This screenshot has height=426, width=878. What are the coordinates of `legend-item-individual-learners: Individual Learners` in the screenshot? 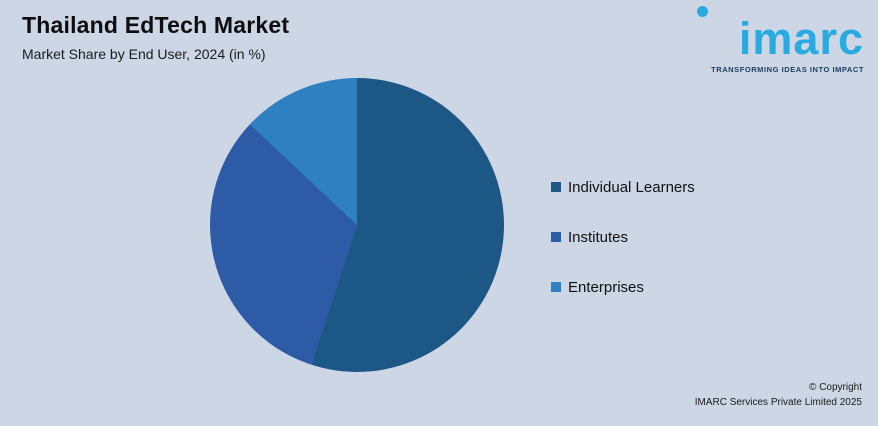 It's located at (623, 187).